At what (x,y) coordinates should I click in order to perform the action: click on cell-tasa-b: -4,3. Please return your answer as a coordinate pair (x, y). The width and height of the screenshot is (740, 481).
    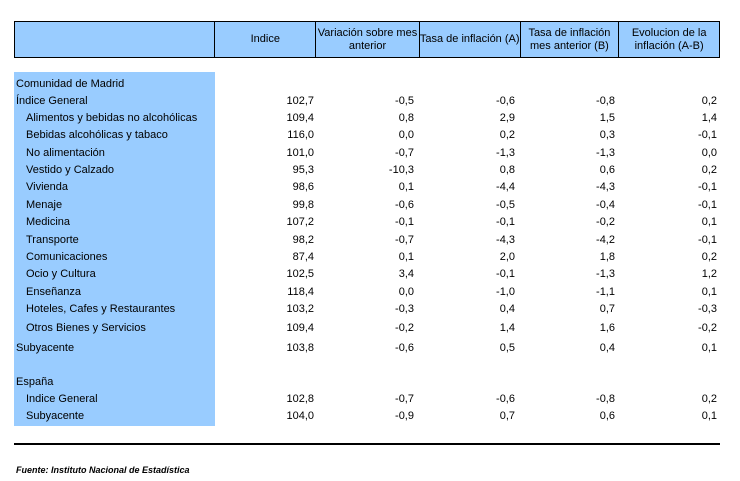
    Looking at the image, I should click on (605, 187).